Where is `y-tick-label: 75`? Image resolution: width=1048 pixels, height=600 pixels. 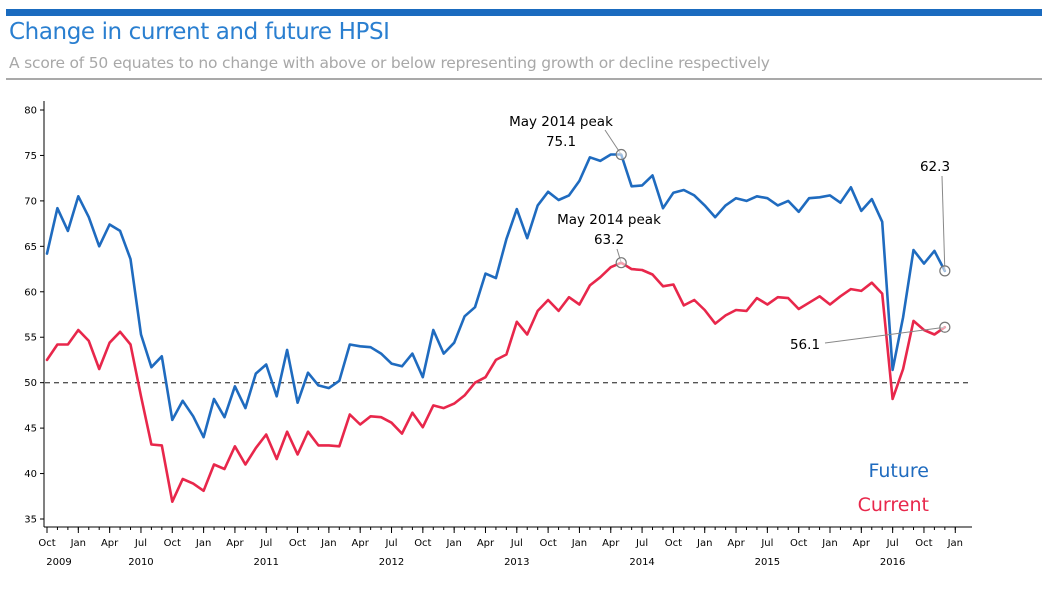 y-tick-label: 75 is located at coordinates (30, 156).